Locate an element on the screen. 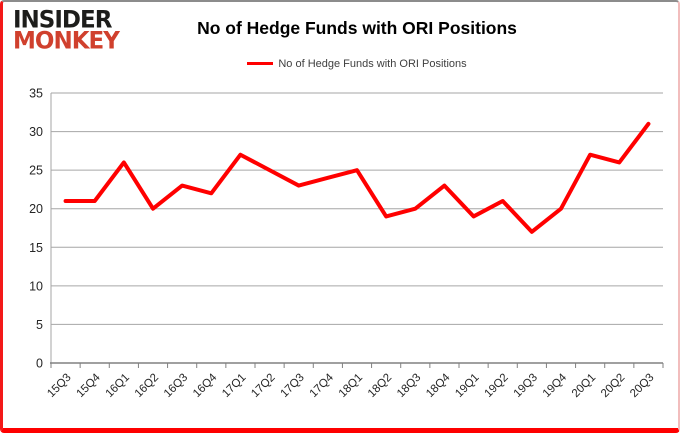 The height and width of the screenshot is (433, 680). legend-label: No of Hedge Funds with ORI Positions is located at coordinates (372, 64).